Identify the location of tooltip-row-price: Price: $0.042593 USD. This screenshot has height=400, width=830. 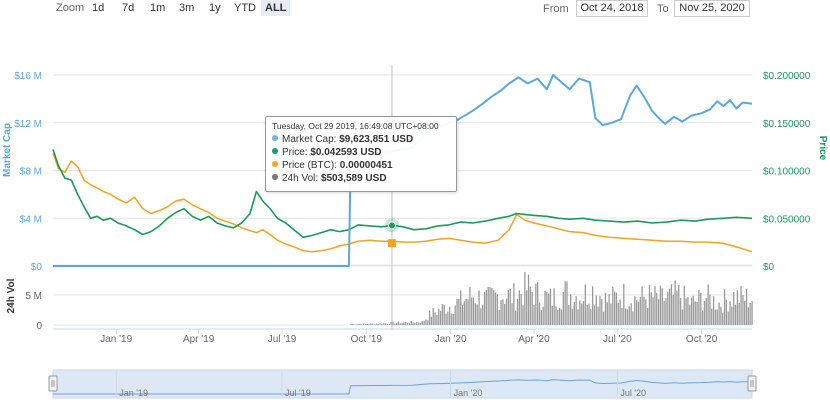
(361, 152).